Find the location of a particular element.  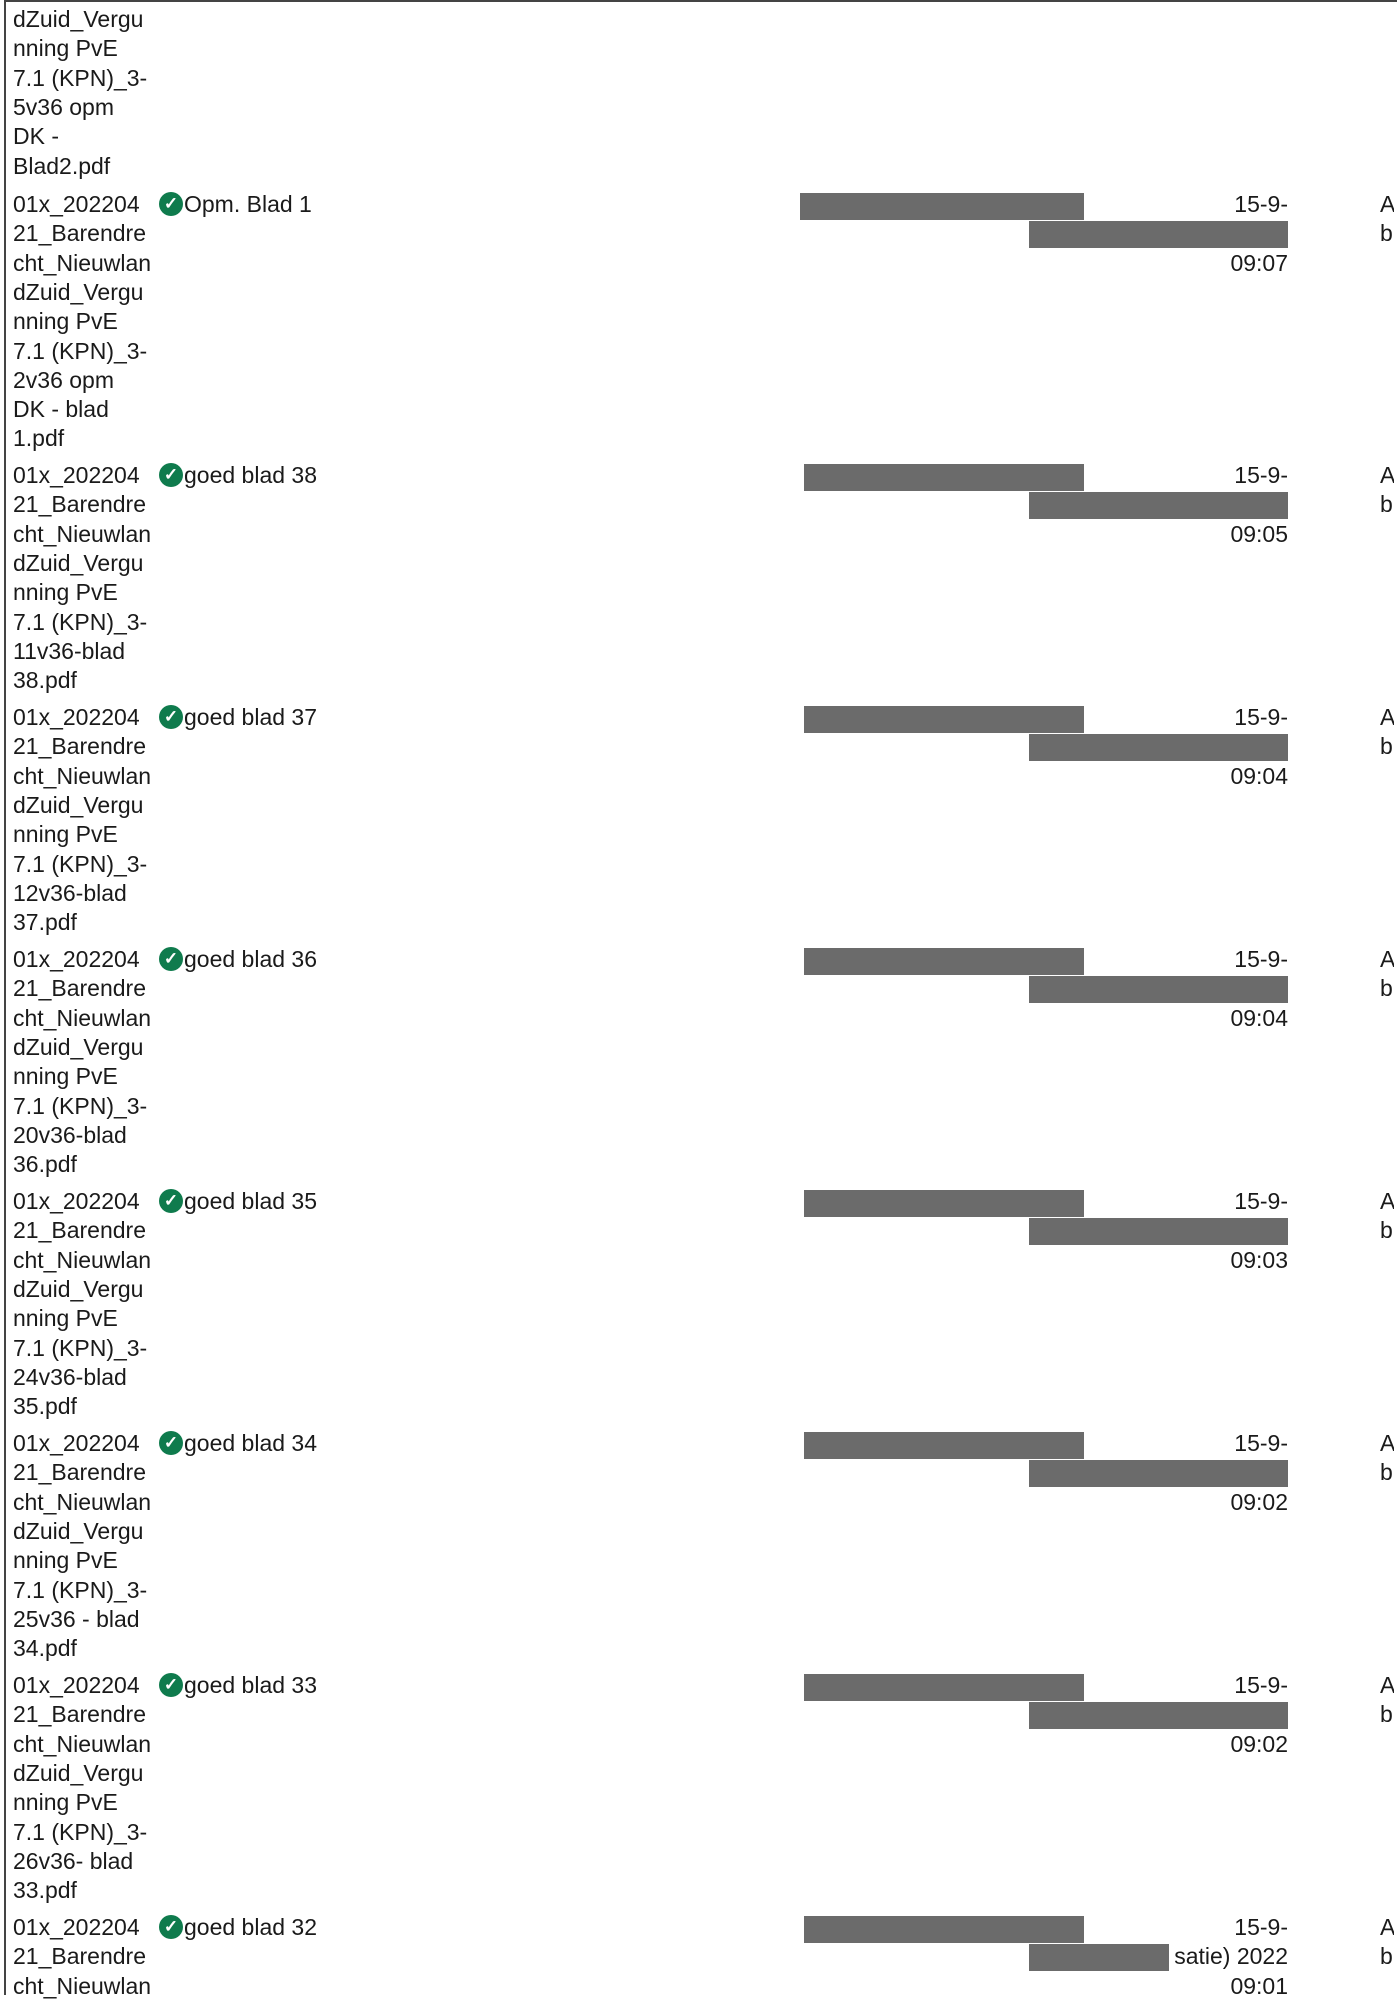

comment-text: Opm. Blad 1 is located at coordinates (248, 204).